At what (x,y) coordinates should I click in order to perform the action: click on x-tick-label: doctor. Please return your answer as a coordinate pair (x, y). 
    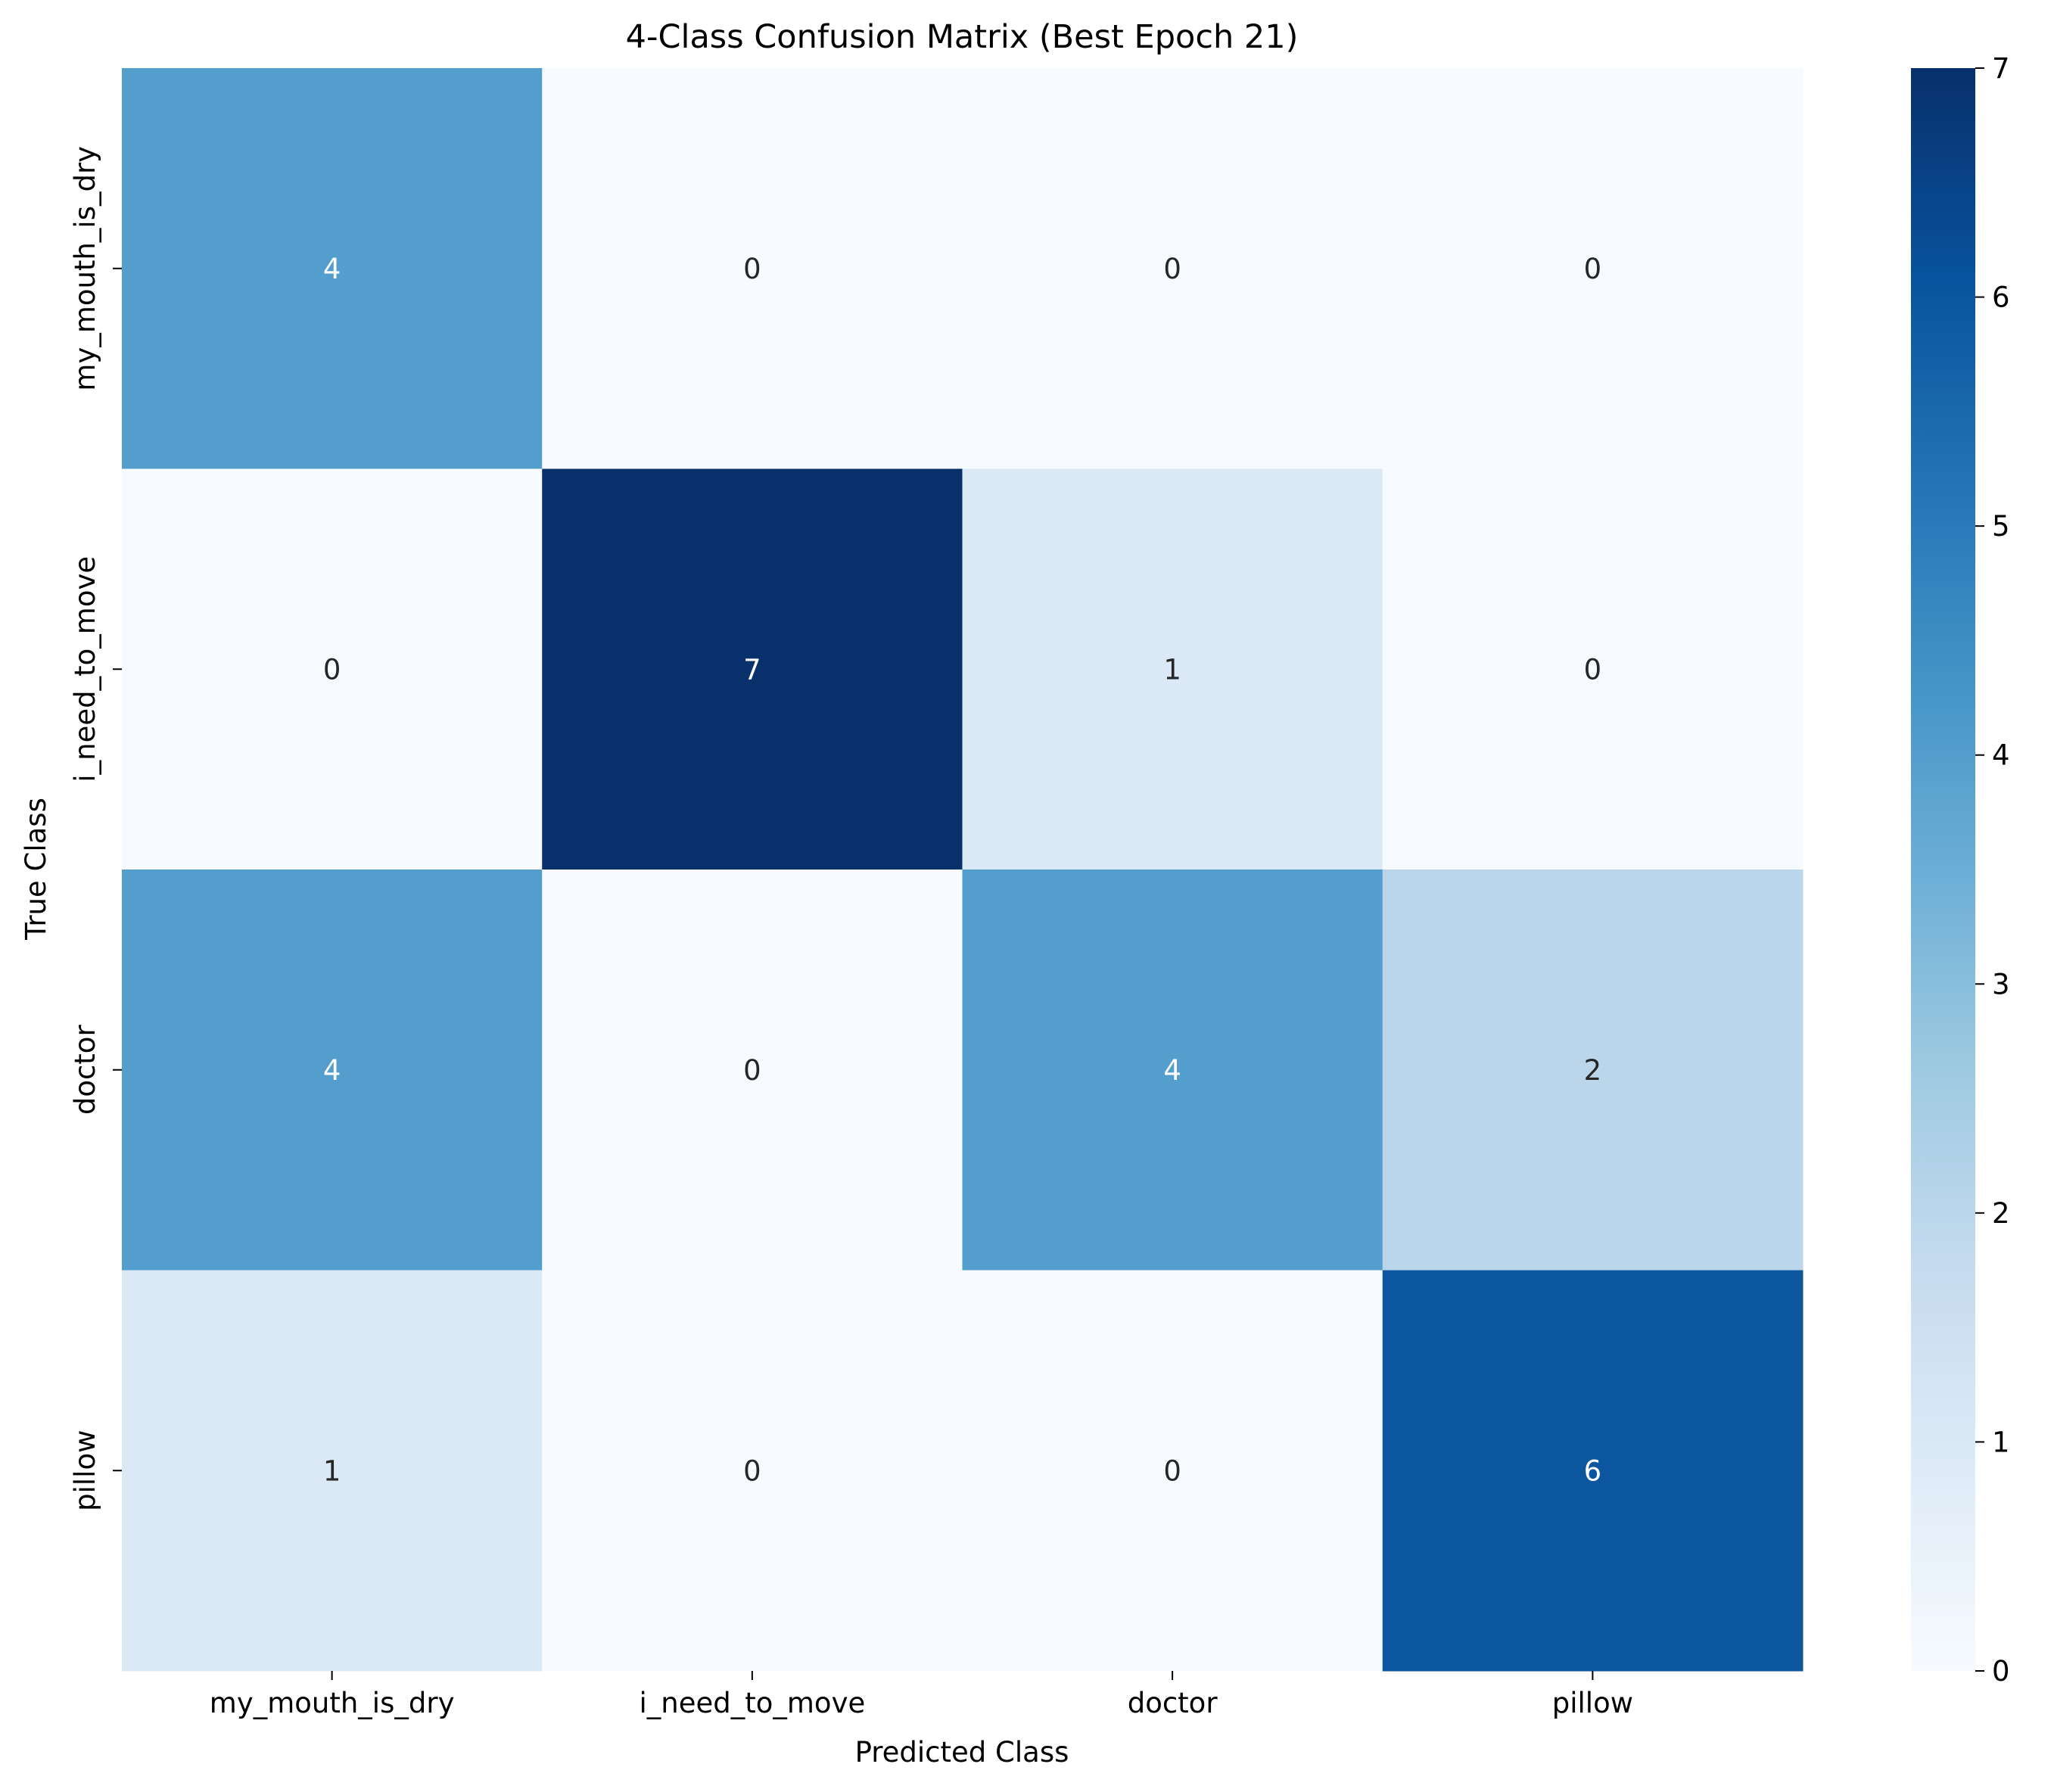
    Looking at the image, I should click on (1173, 1703).